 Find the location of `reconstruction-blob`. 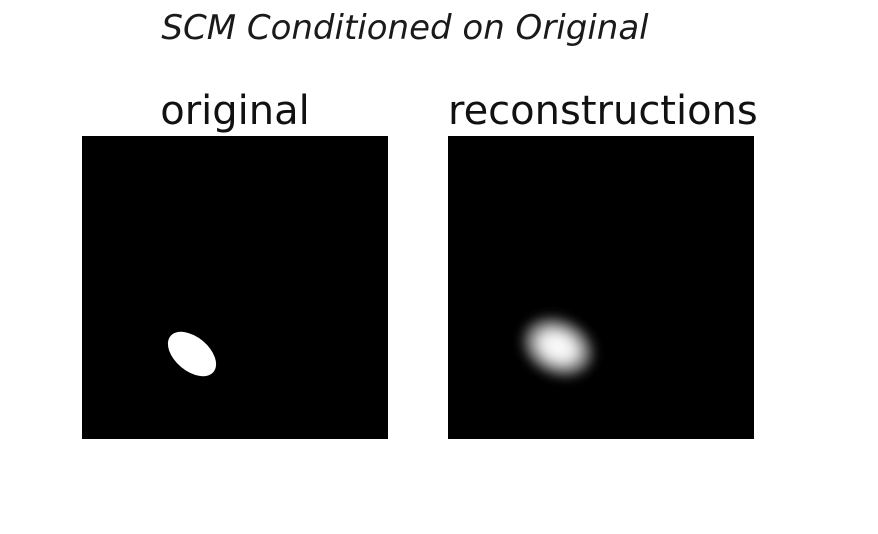

reconstruction-blob is located at coordinates (558, 347).